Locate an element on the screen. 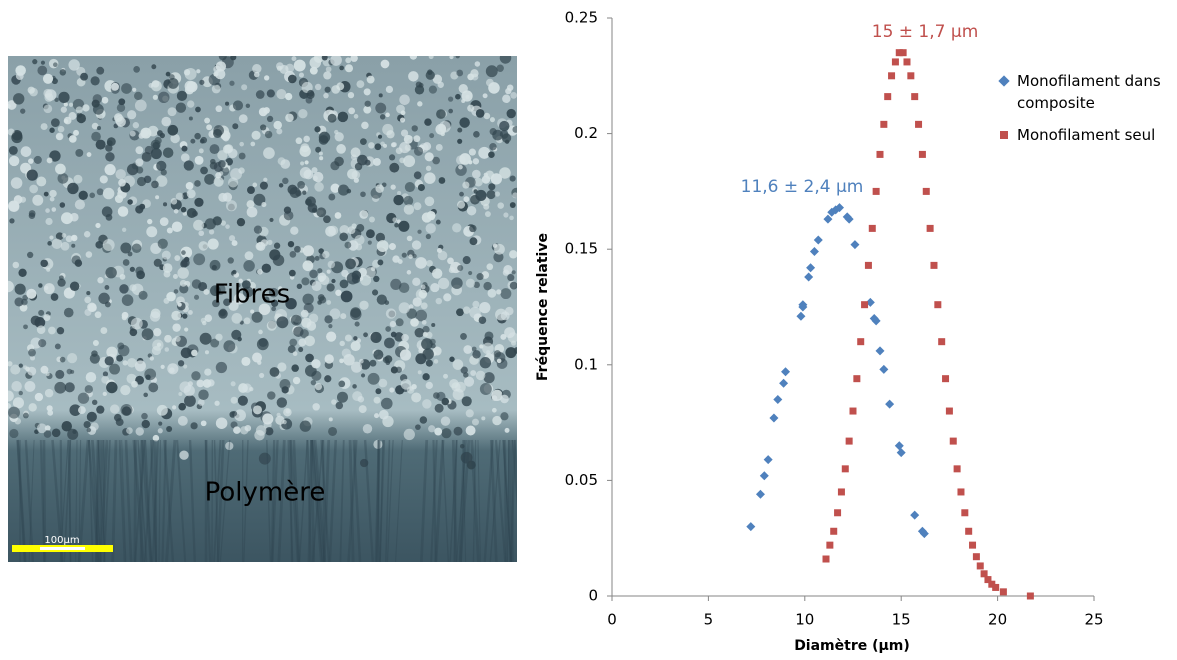  annotation: 11,6 ± 2,4 µm is located at coordinates (802, 187).